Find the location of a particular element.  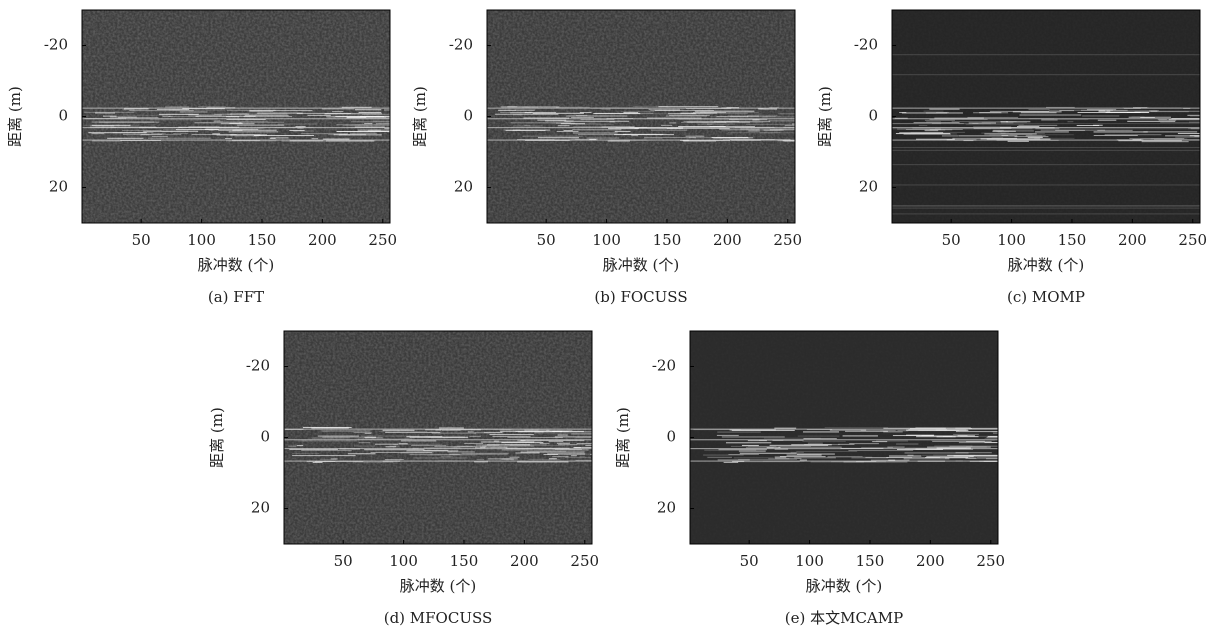

x-tick-label: 100 is located at coordinates (201, 240).